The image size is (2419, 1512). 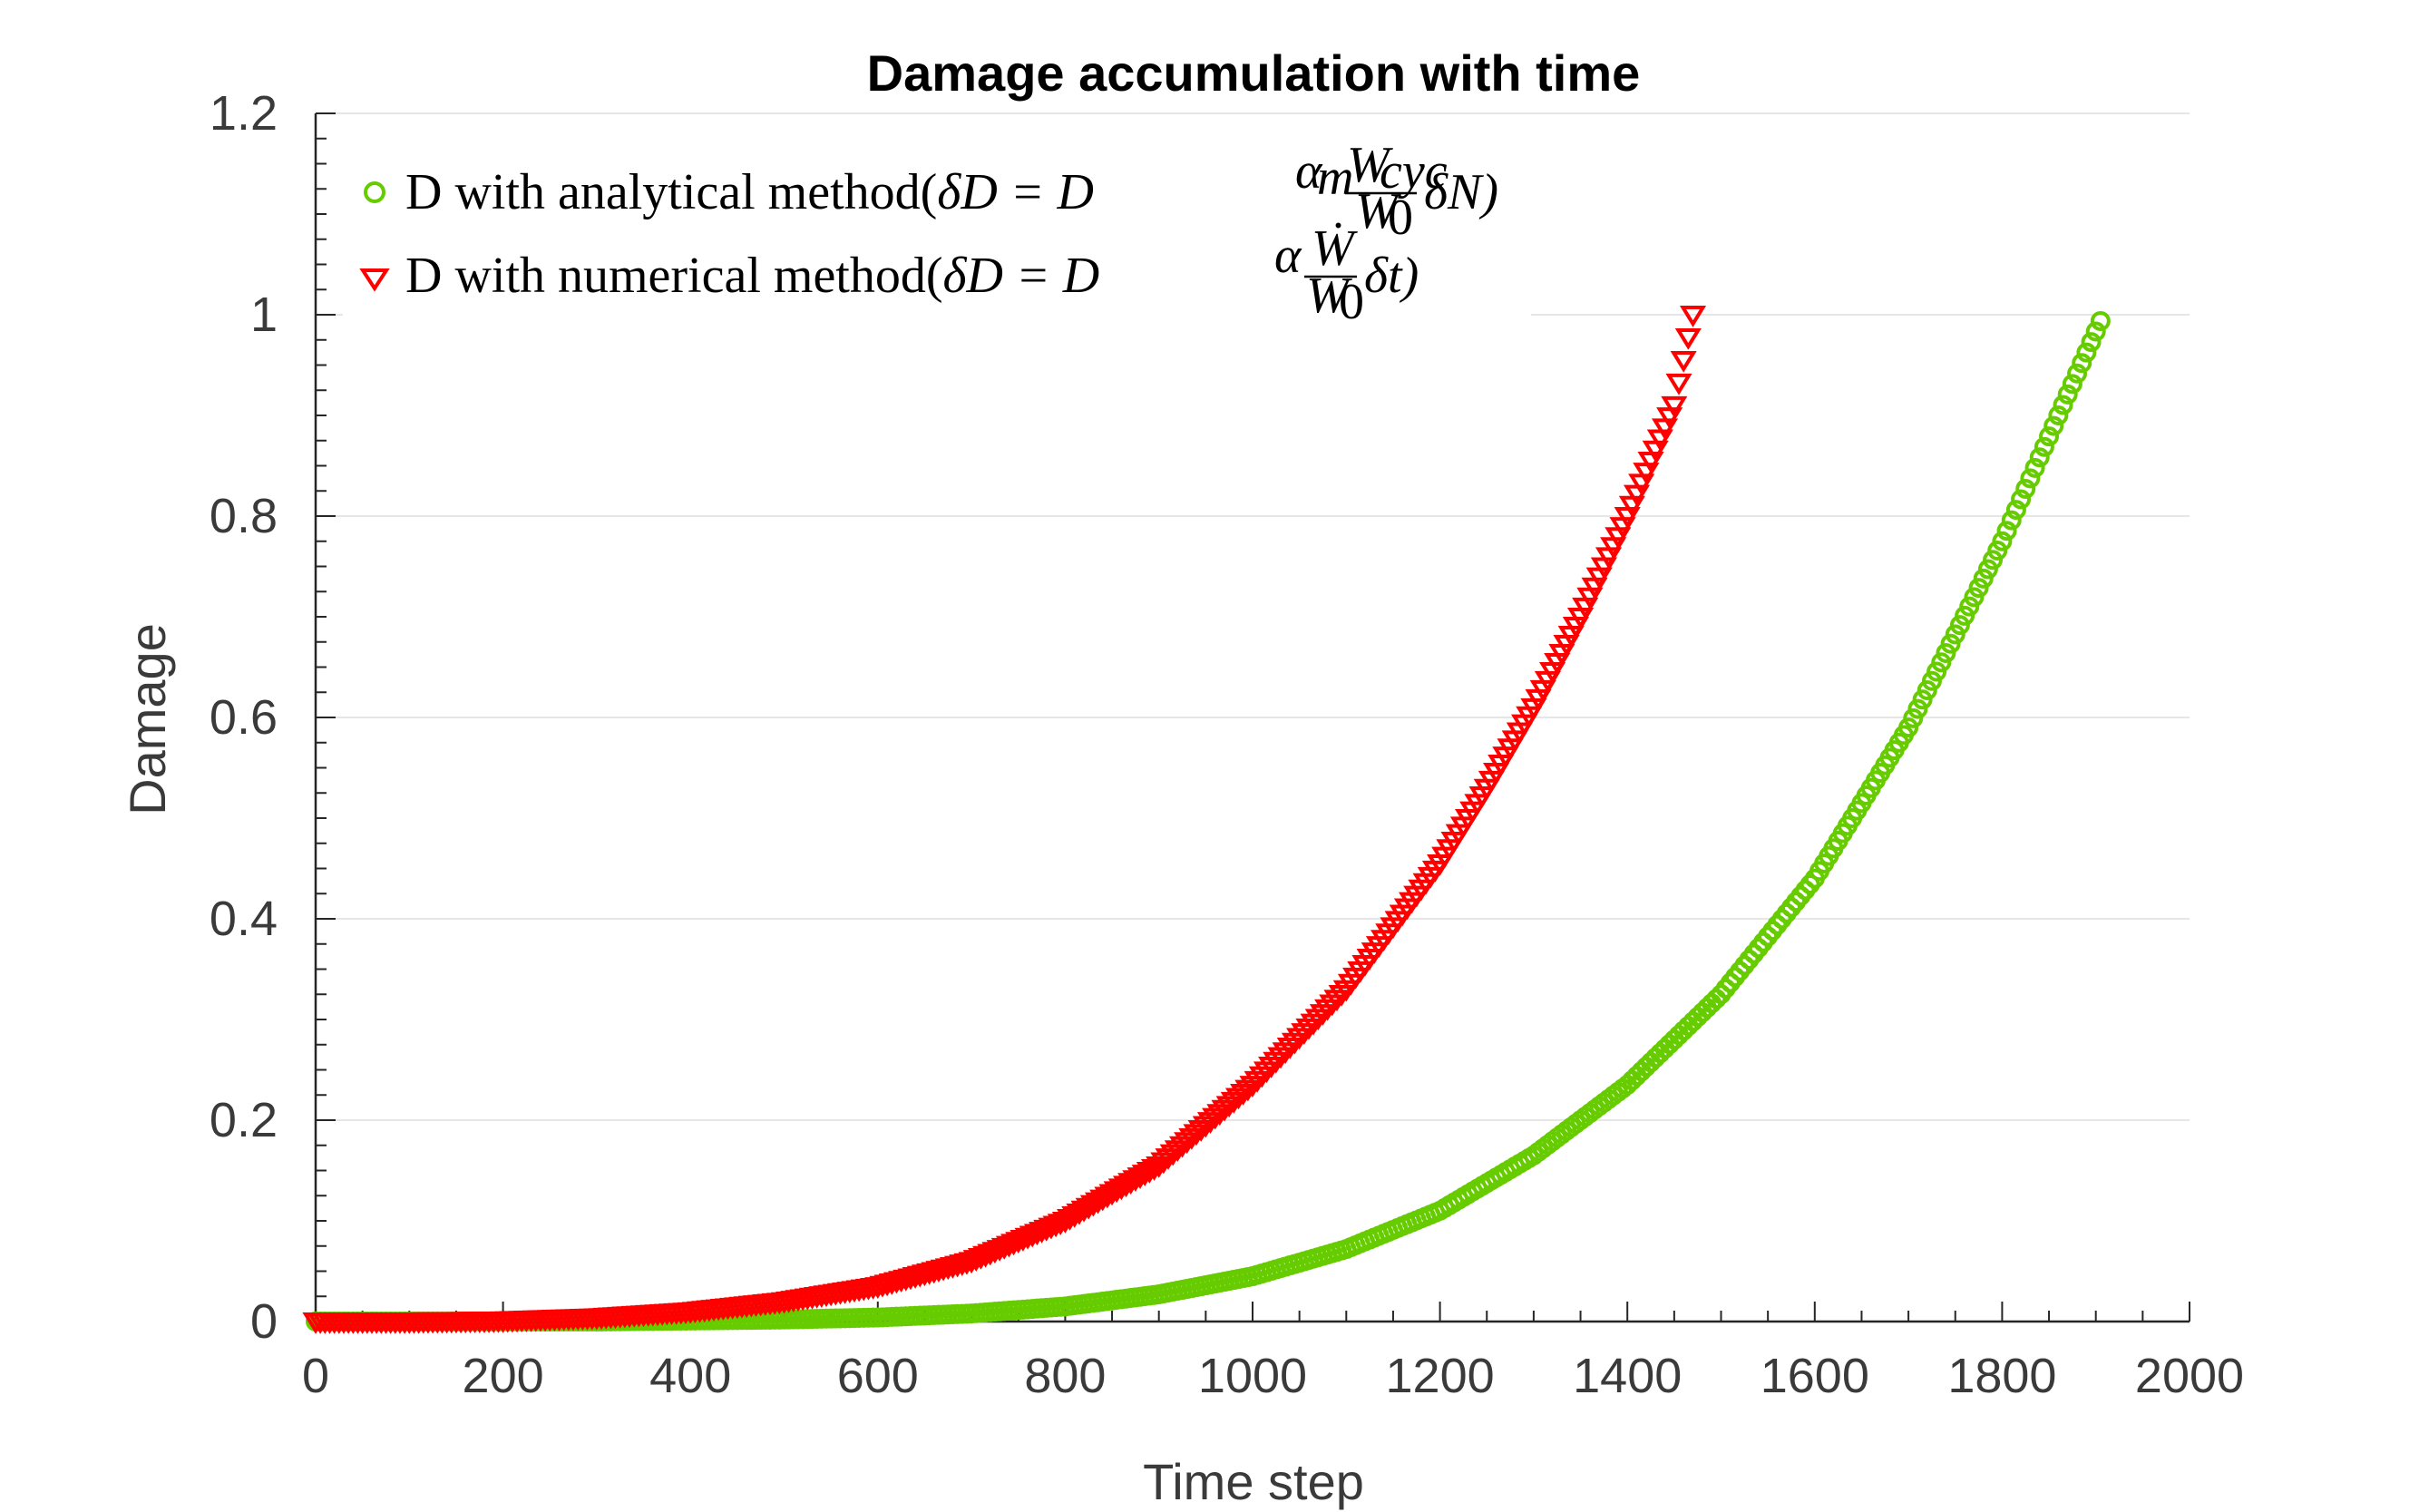 What do you see at coordinates (1414, 171) in the screenshot?
I see `legend-analytical-frac-num-sub: cyc` at bounding box center [1414, 171].